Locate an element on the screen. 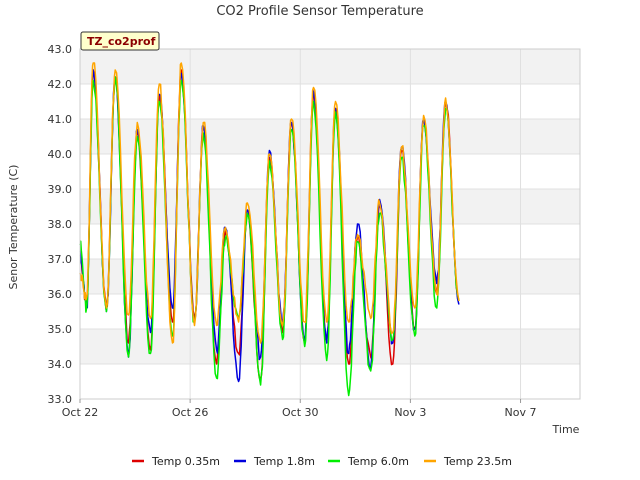 The image size is (640, 480). y-tick-label: 38.0 is located at coordinates (60, 224).